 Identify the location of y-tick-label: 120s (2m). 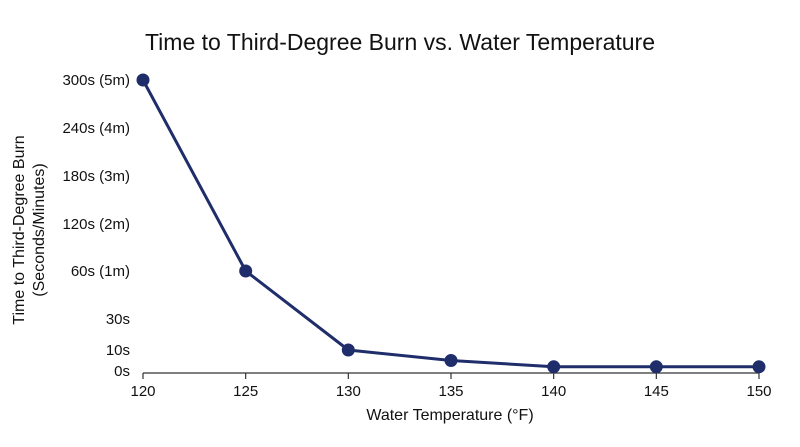
(96, 224).